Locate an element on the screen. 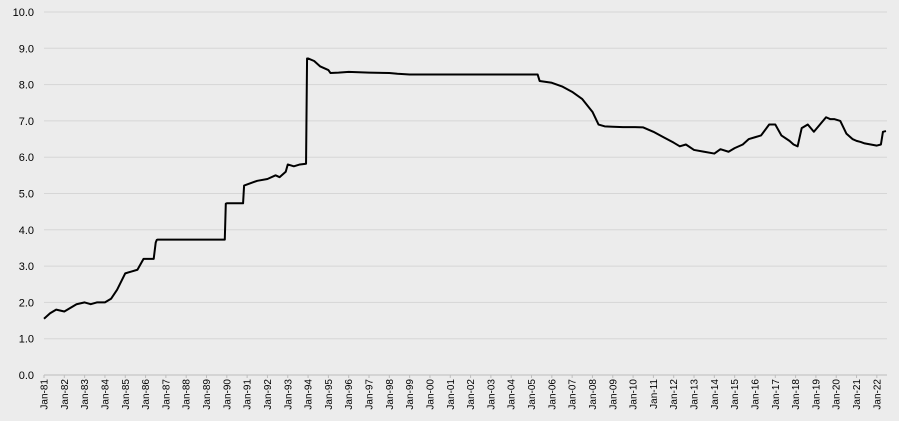 This screenshot has height=421, width=899. x-tick-label: Jan-13 is located at coordinates (695, 394).